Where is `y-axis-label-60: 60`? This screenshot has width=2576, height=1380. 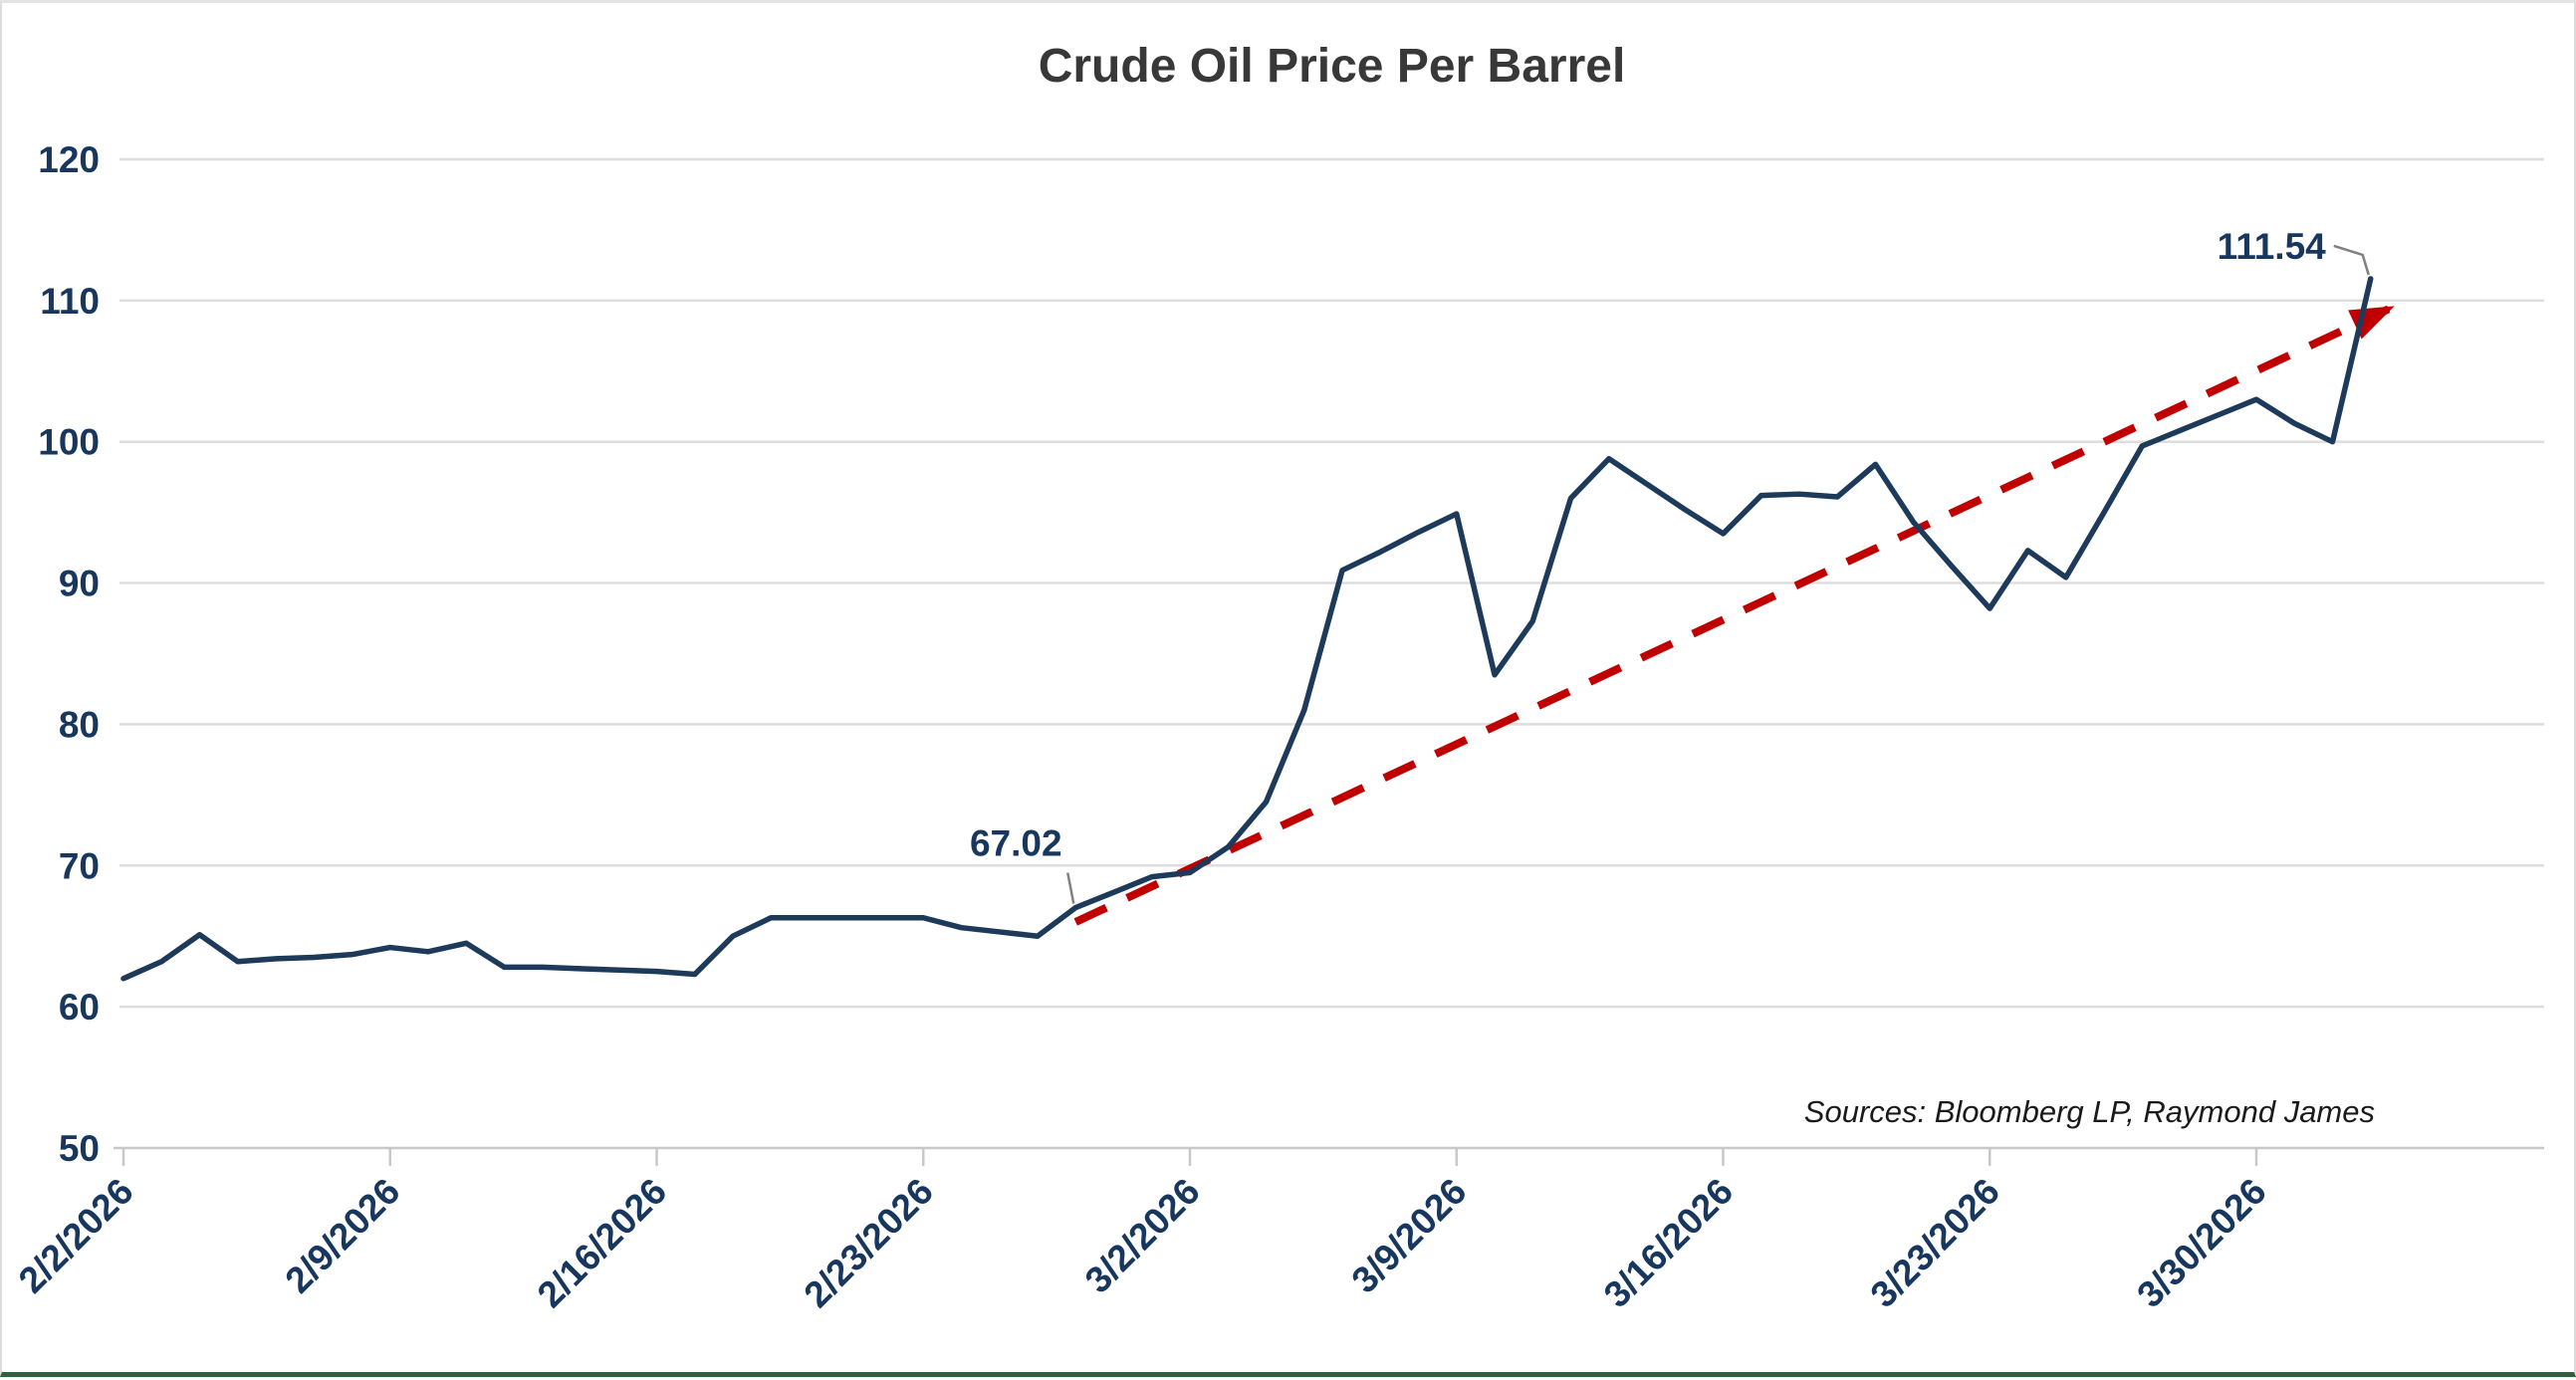
y-axis-label-60: 60 is located at coordinates (79, 1007).